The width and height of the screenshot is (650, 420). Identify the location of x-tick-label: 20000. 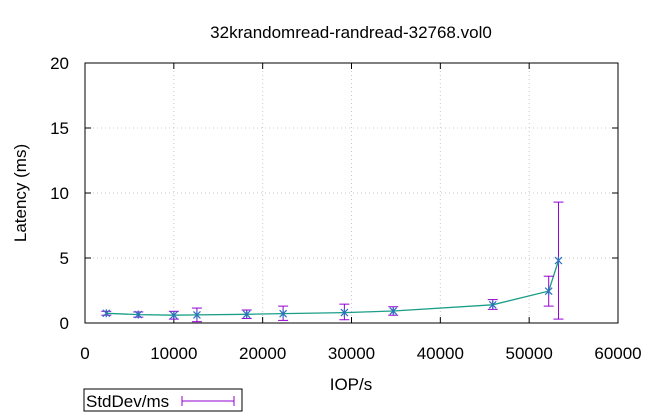
(262, 353).